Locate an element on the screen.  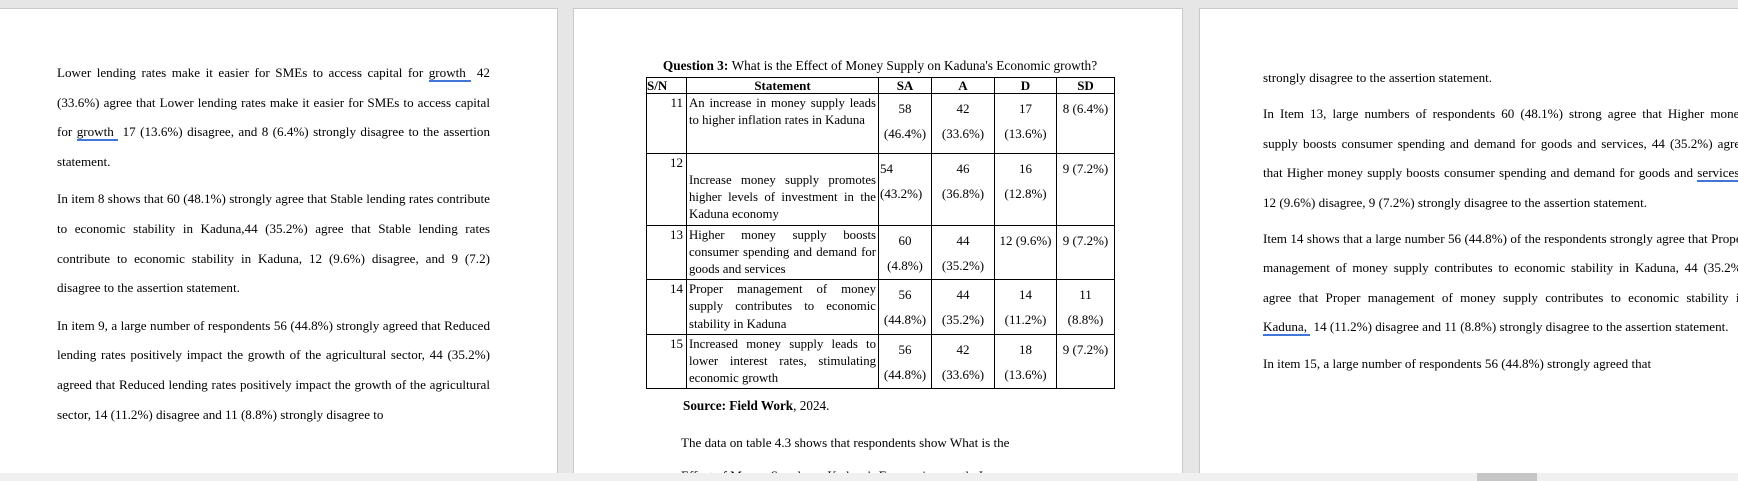
value-line: 44 is located at coordinates (963, 240).